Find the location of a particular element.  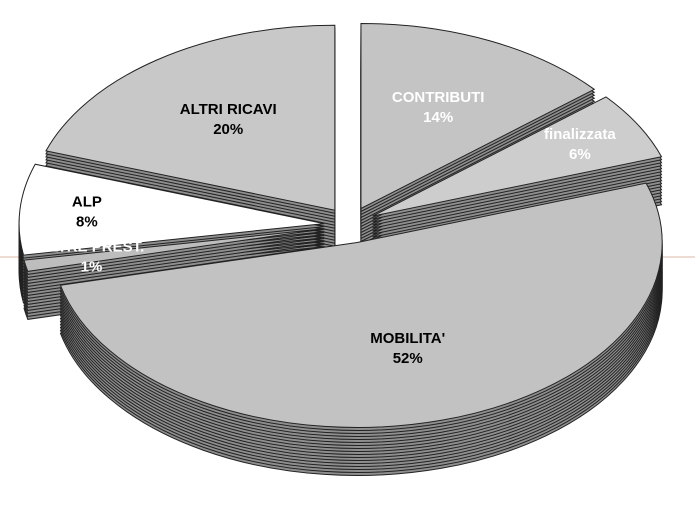

slice-value: 52% is located at coordinates (408, 358).